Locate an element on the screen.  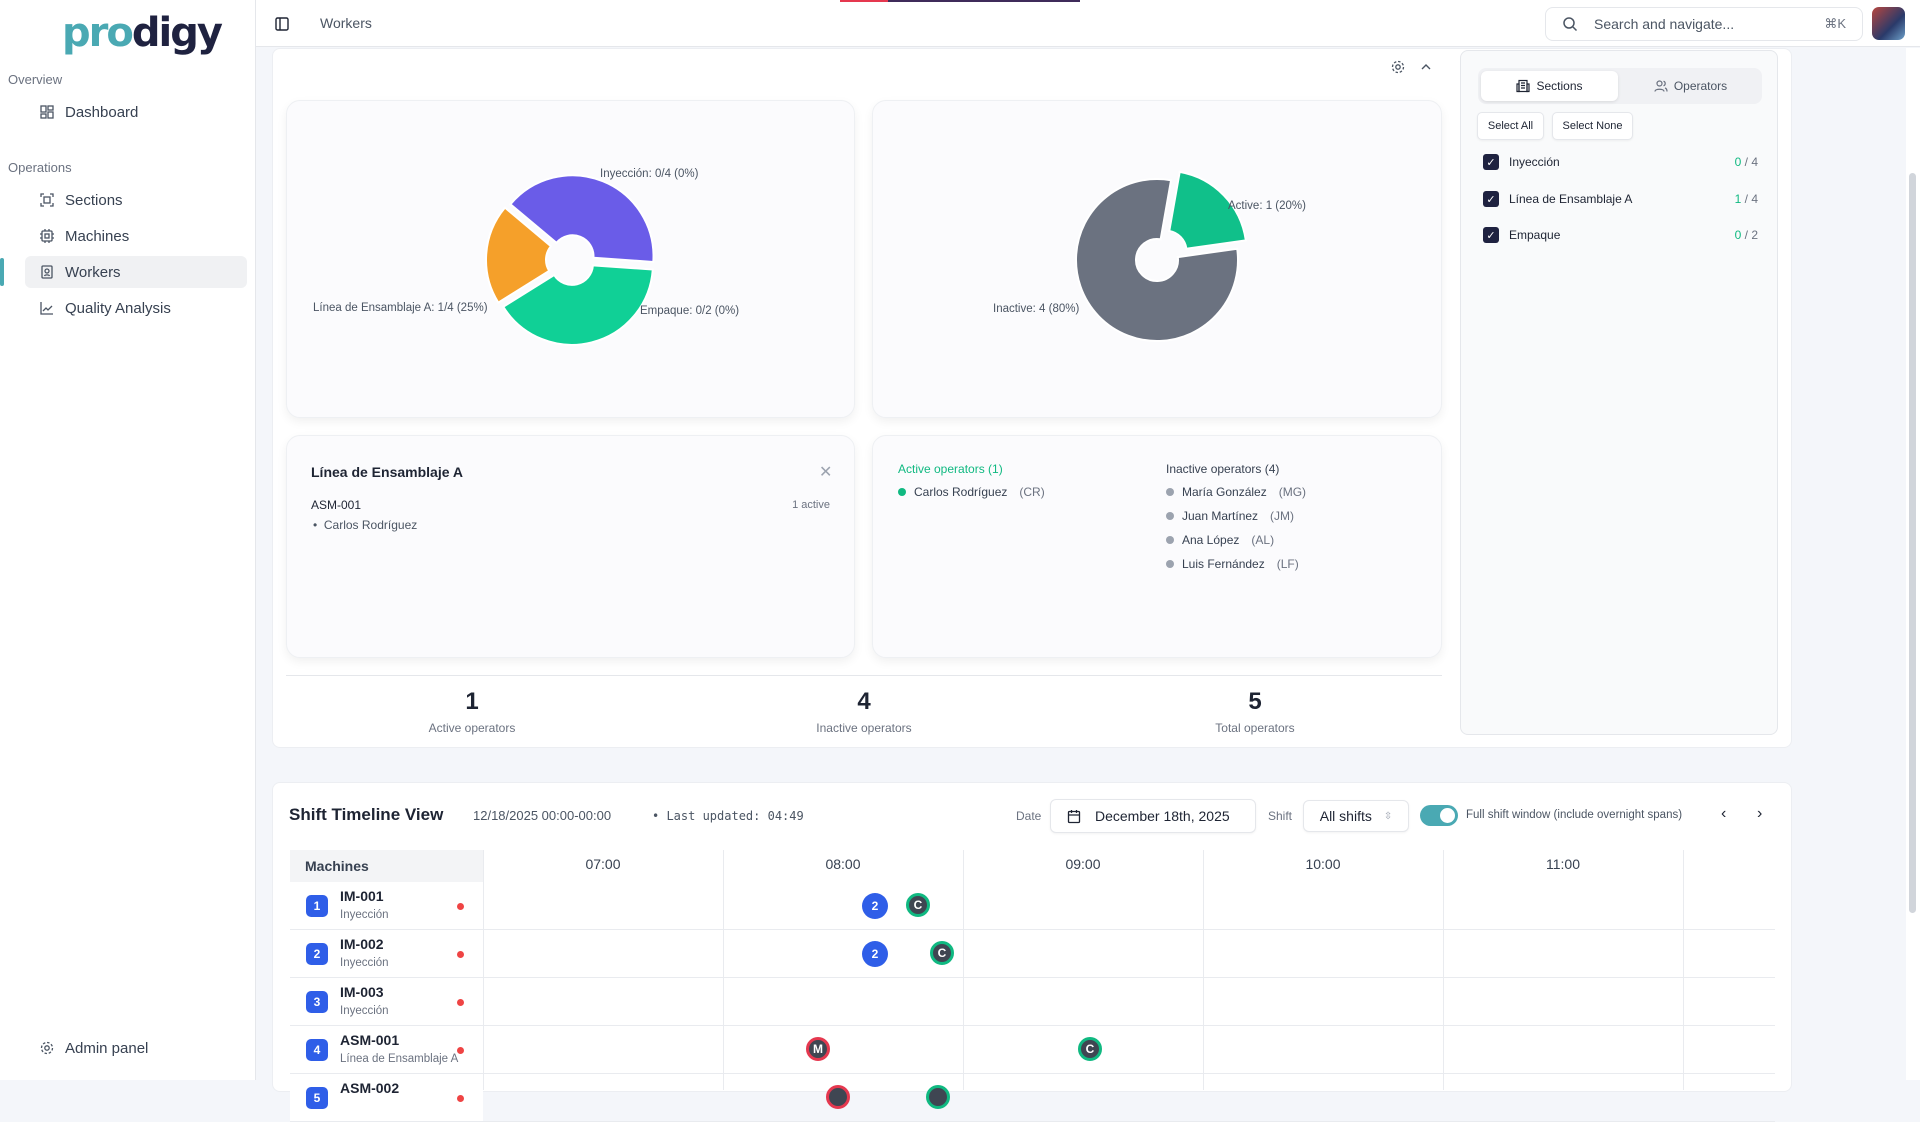
operators-pie-chart is located at coordinates (1158, 260).